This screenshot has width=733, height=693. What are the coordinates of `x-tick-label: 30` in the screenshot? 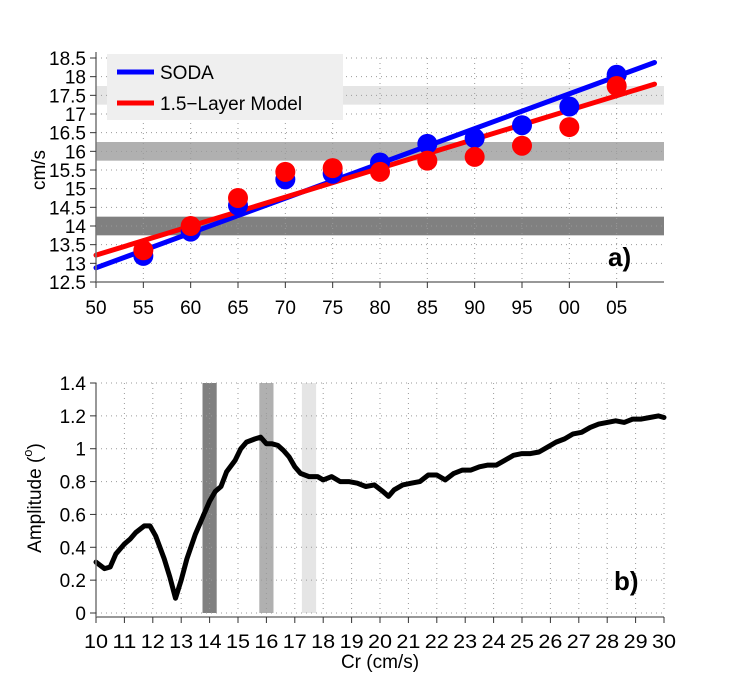 It's located at (664, 642).